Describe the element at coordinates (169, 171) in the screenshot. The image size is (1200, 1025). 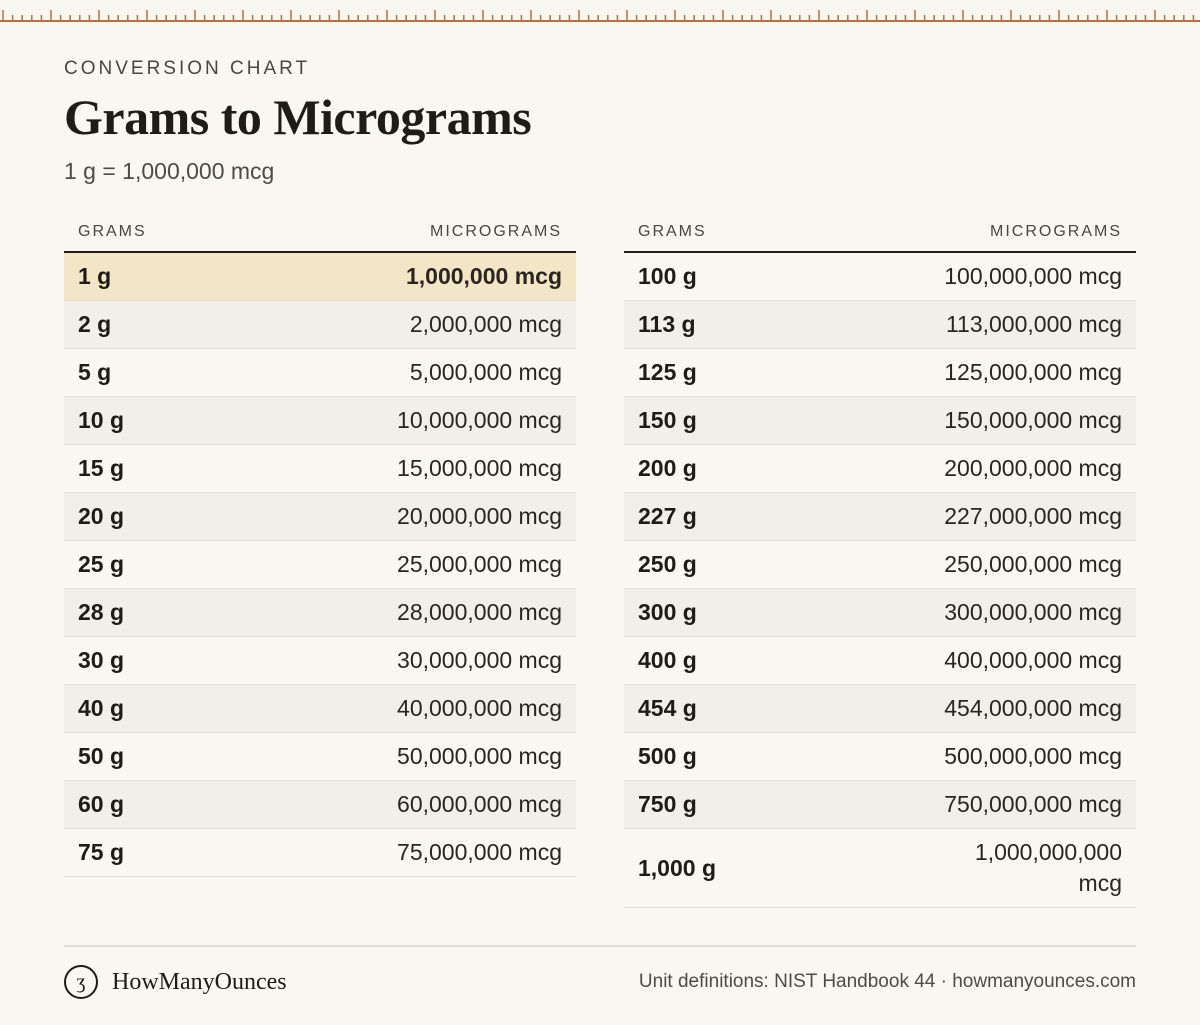
I see `conversion-formula: 1 g = 1,000,000 mcg` at that location.